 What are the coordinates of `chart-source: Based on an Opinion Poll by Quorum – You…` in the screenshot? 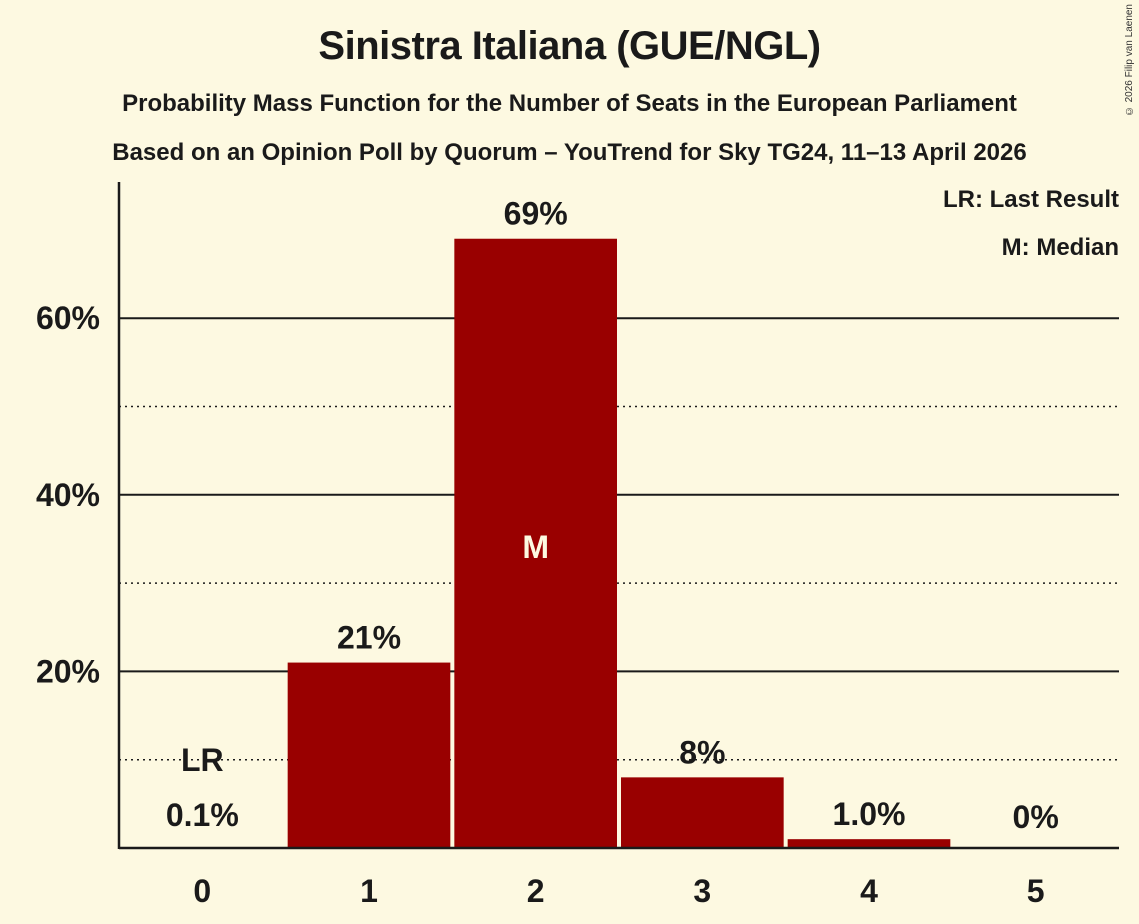 It's located at (569, 152).